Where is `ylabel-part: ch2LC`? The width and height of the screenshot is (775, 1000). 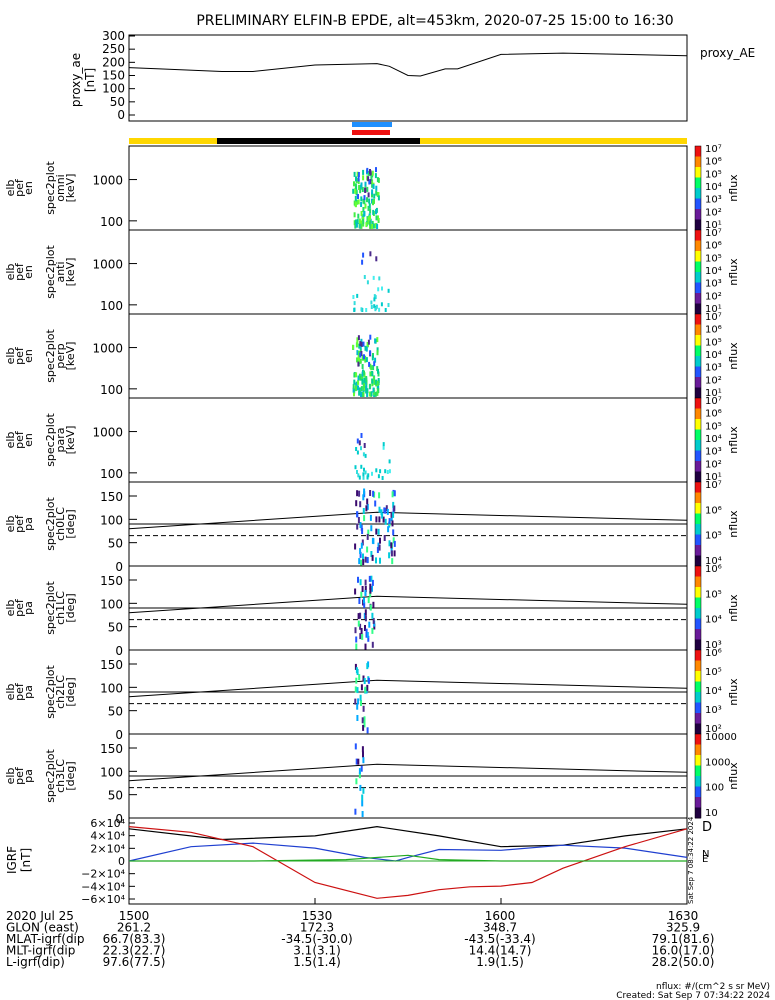 ylabel-part: ch2LC is located at coordinates (60, 692).